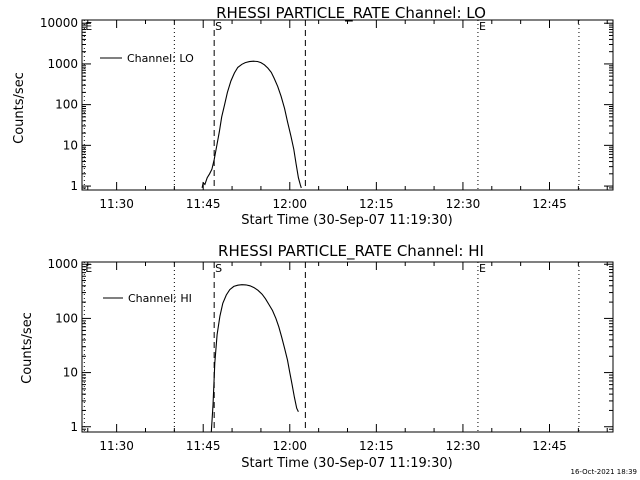  Describe the element at coordinates (351, 251) in the screenshot. I see `chart-title: RHESSI PARTICLE_RATE Channel: HI` at that location.